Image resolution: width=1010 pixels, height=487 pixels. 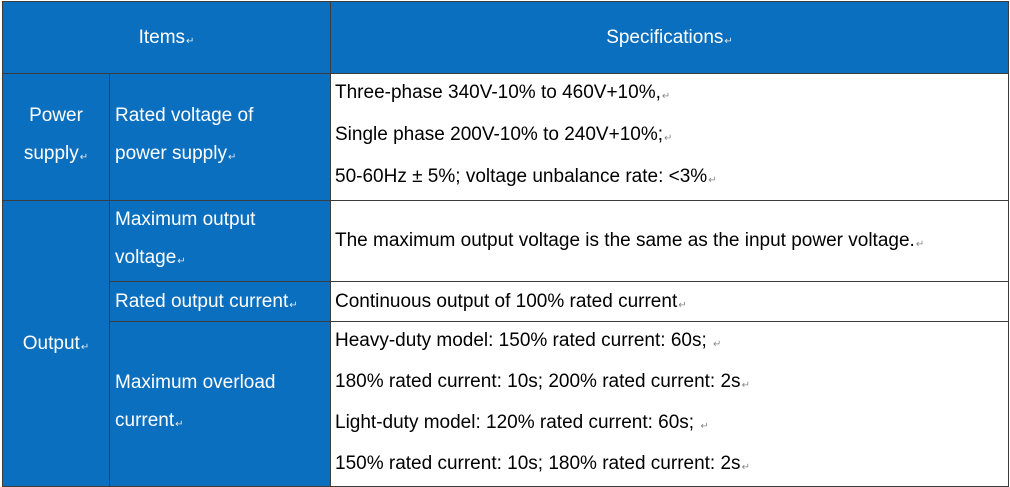 What do you see at coordinates (220, 404) in the screenshot?
I see `max-overload-current-label: Maximum overload current↵` at bounding box center [220, 404].